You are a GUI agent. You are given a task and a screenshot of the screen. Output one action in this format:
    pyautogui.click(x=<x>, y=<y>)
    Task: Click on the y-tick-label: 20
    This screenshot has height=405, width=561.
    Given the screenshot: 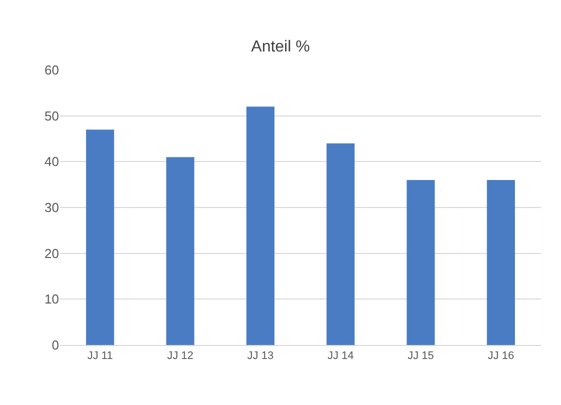 What is the action you would take?
    pyautogui.click(x=51, y=253)
    